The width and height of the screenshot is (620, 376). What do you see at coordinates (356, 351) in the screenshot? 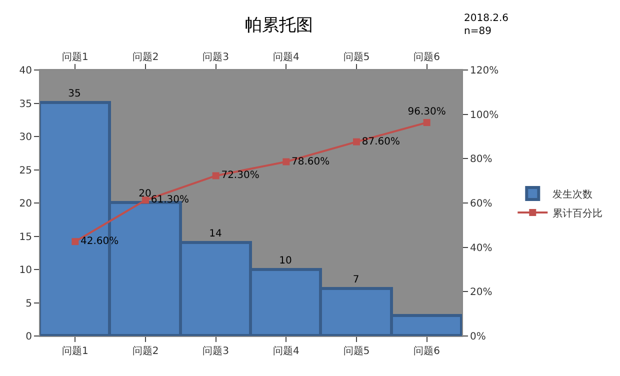
I see `category-label: 问题5` at bounding box center [356, 351].